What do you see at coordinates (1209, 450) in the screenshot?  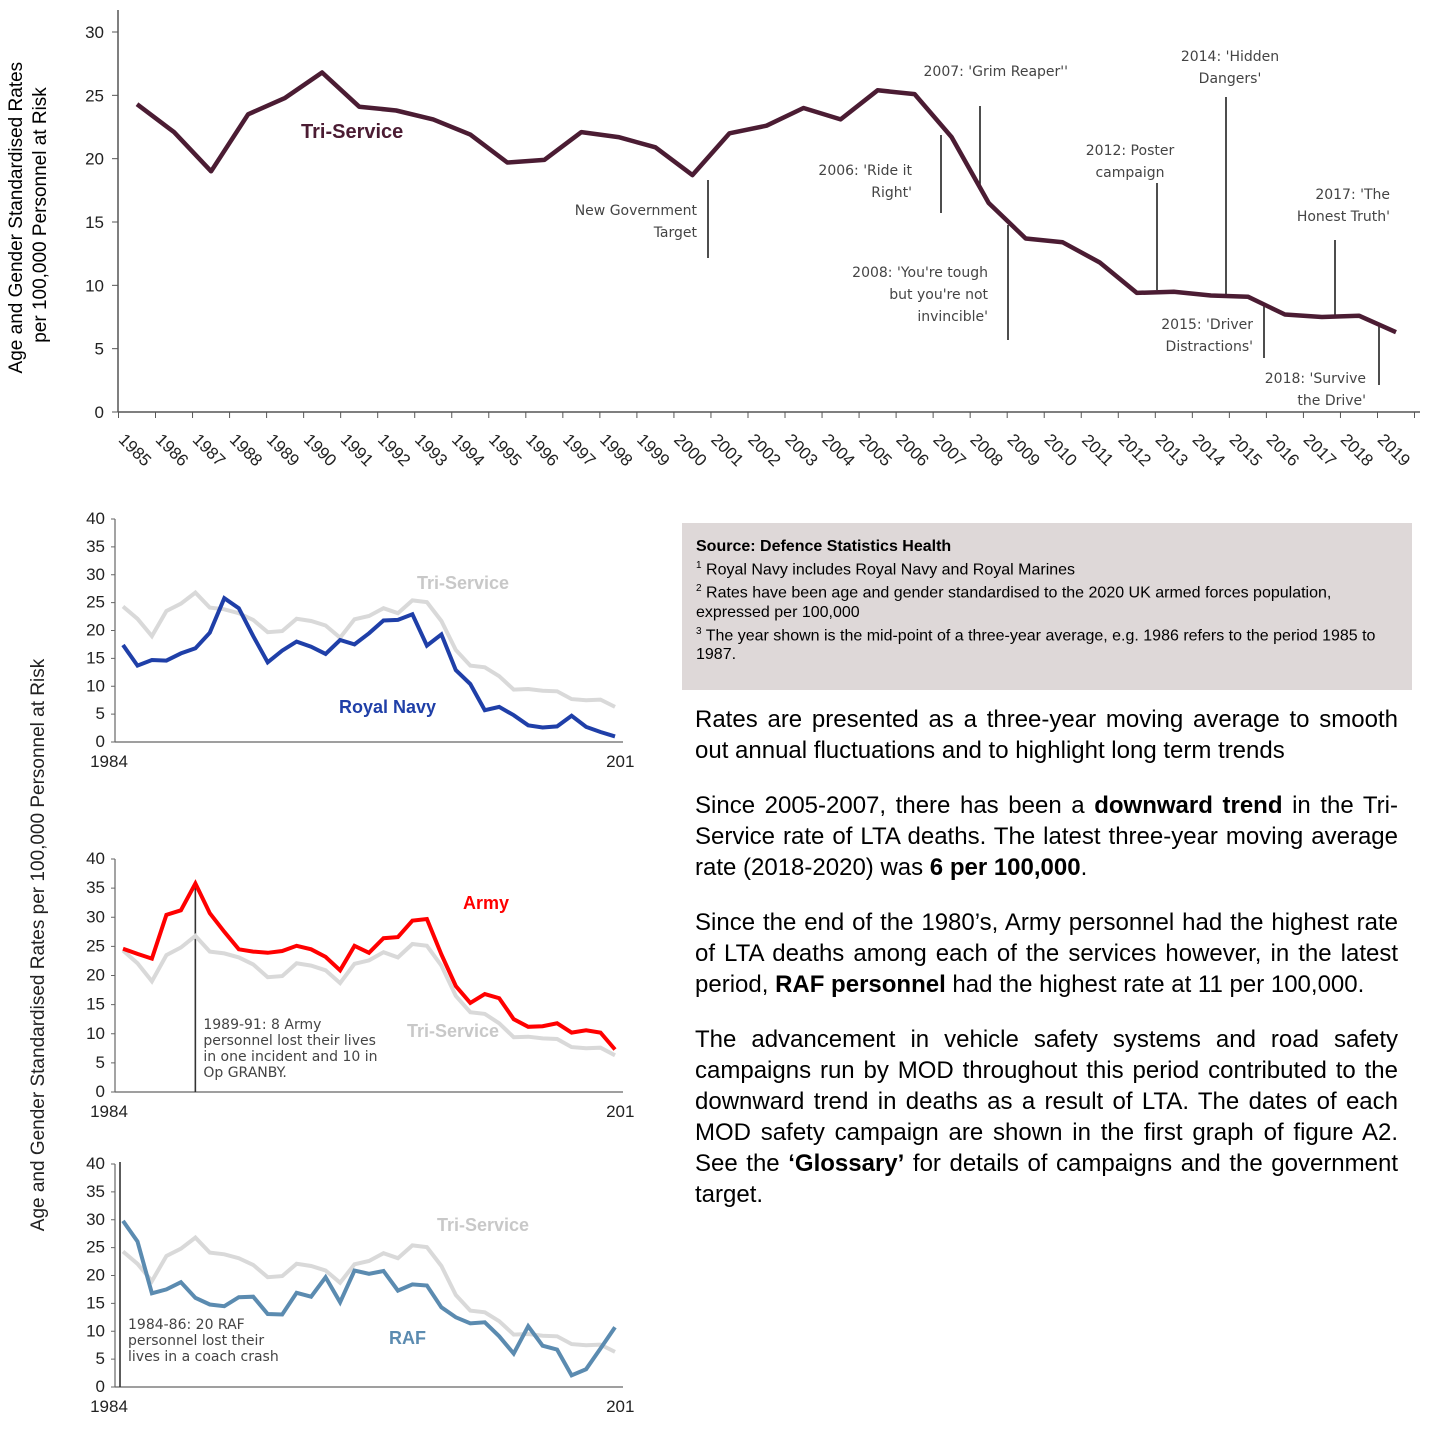 I see `main-x-tick-label: 2014` at bounding box center [1209, 450].